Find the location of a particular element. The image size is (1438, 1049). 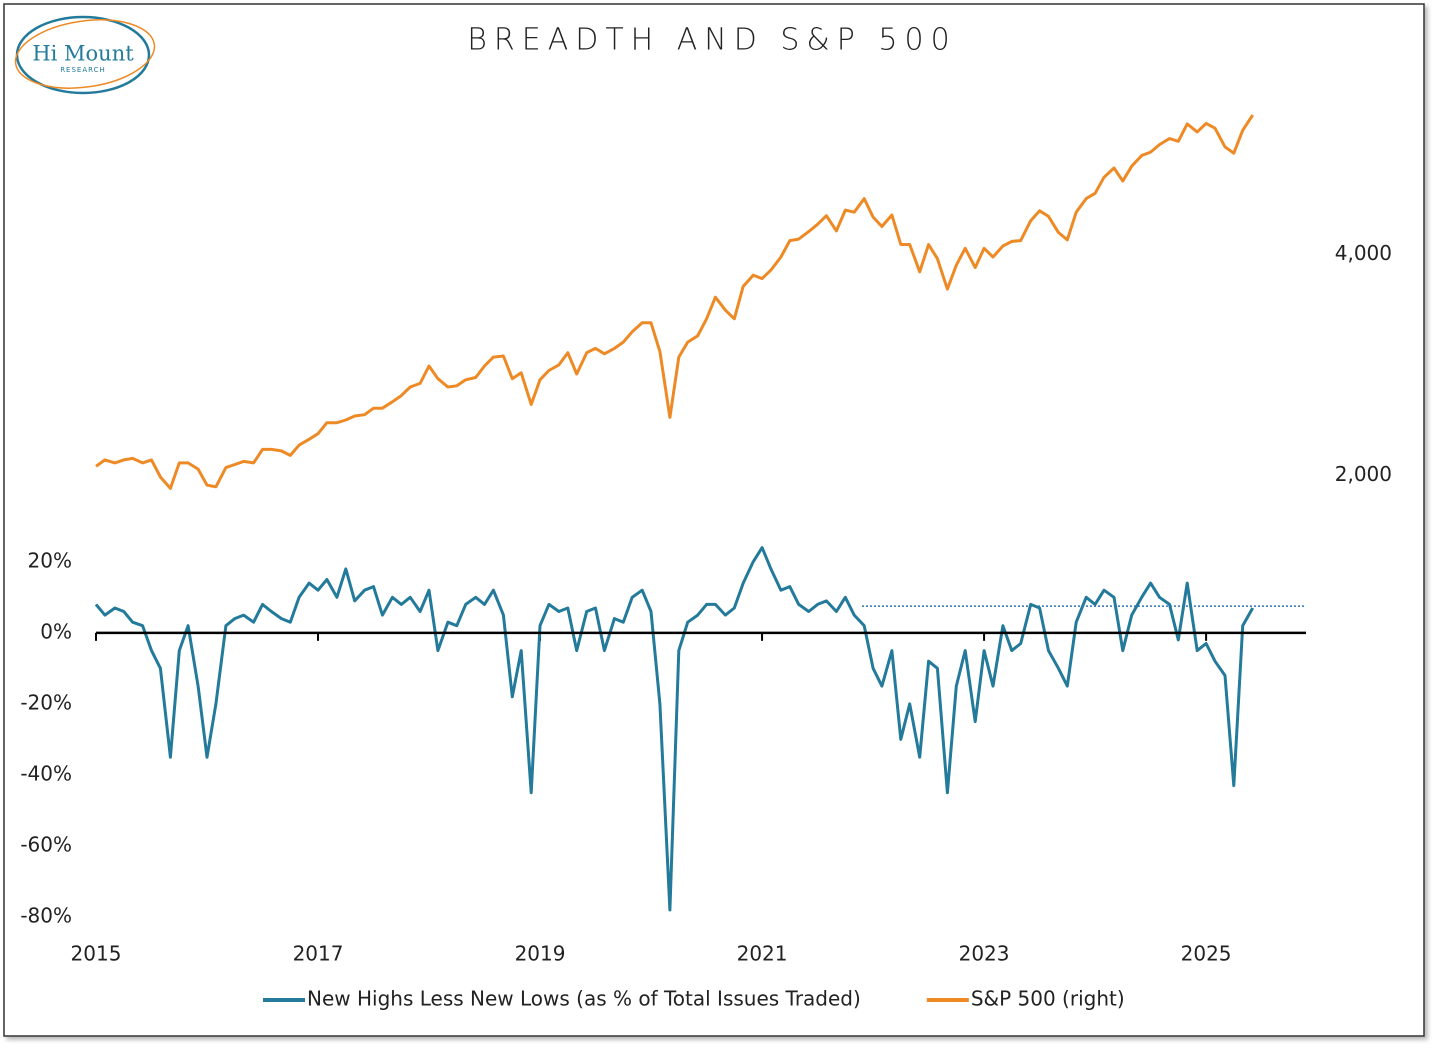

y2-tick-label: 4,000 is located at coordinates (1363, 253).